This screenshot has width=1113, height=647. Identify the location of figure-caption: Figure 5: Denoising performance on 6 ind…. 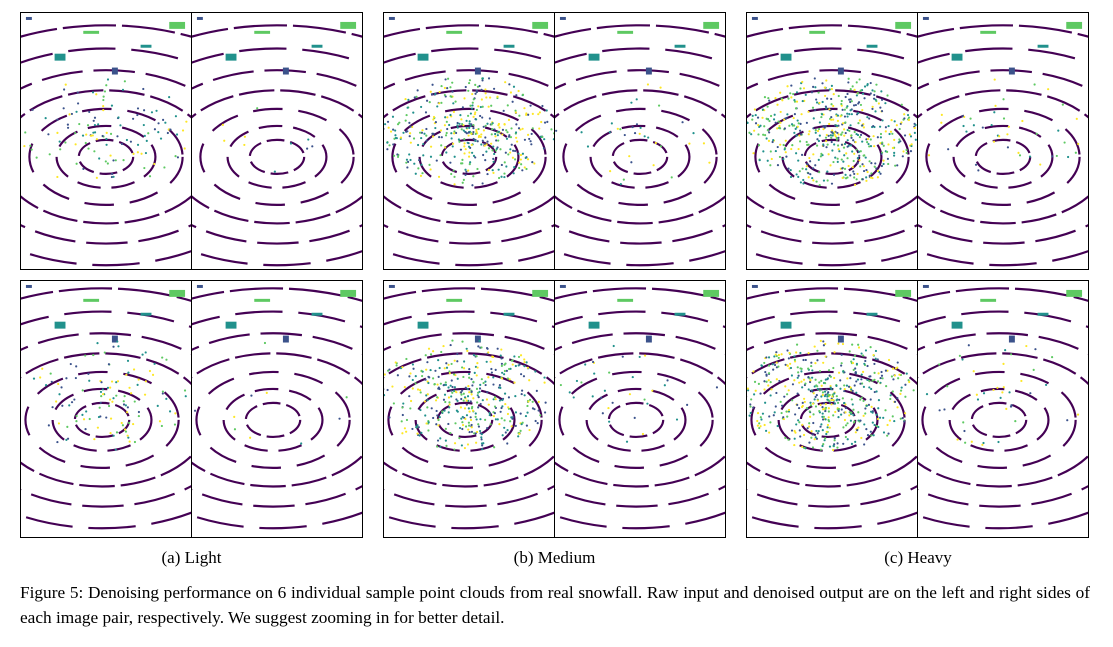
(555, 605).